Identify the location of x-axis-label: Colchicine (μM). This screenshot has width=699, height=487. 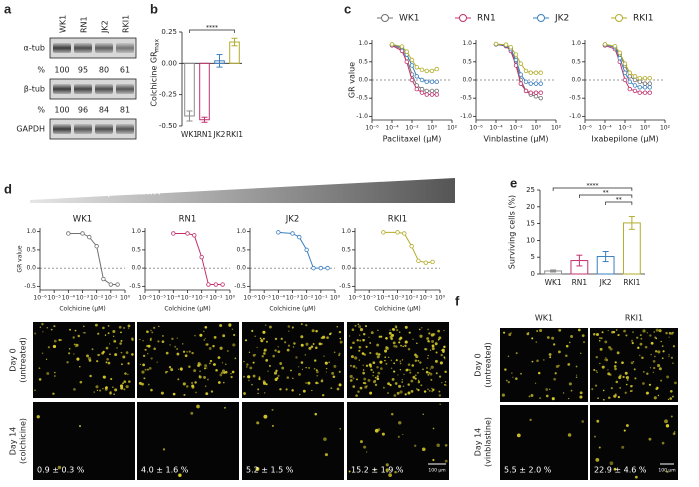
(82, 309).